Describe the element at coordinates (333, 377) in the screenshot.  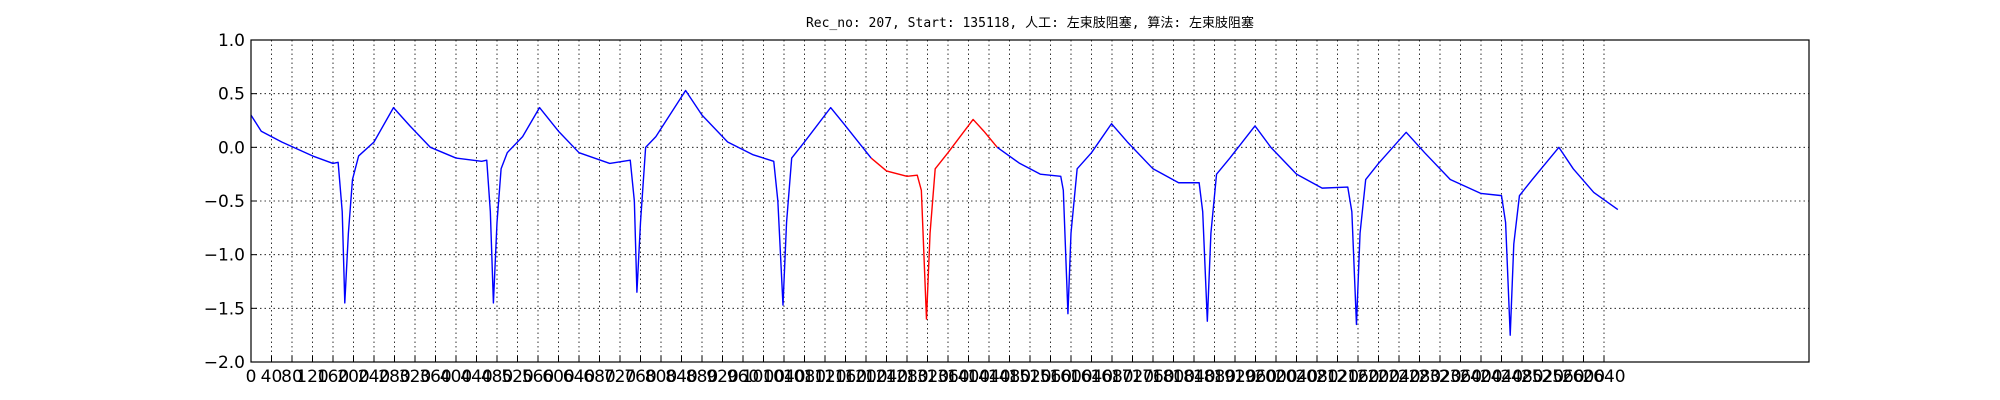
I see `x-tick-label: 160` at that location.